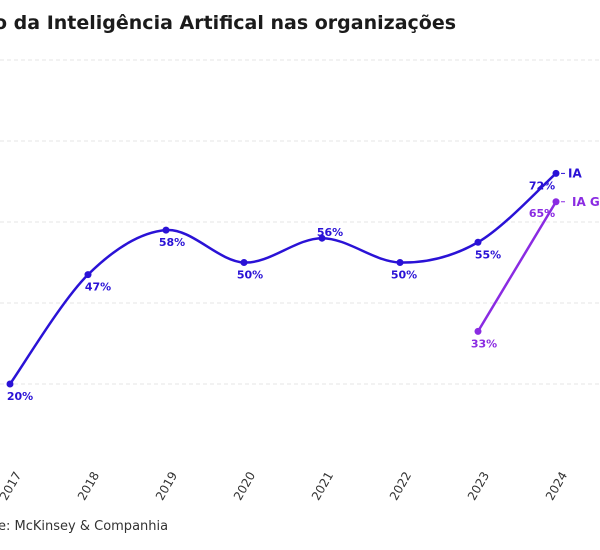 The width and height of the screenshot is (600, 550). What do you see at coordinates (556, 485) in the screenshot?
I see `x-tick-label: 2024` at bounding box center [556, 485].